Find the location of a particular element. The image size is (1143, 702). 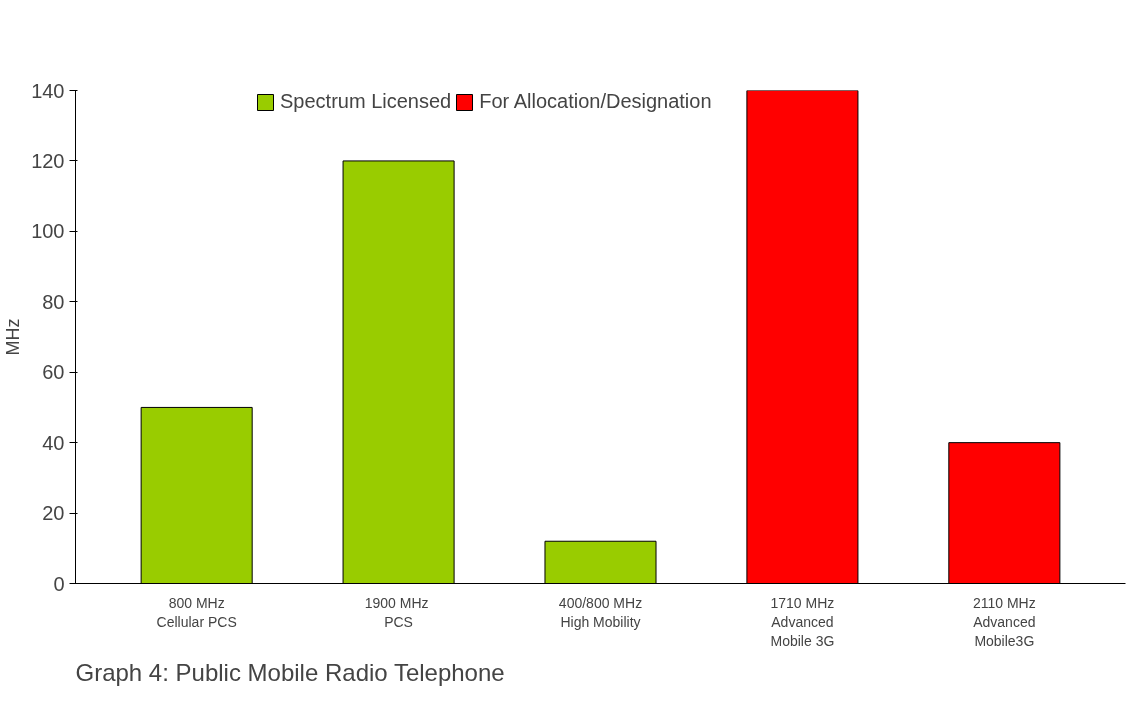

y-tick-label: 120 is located at coordinates (48, 160).